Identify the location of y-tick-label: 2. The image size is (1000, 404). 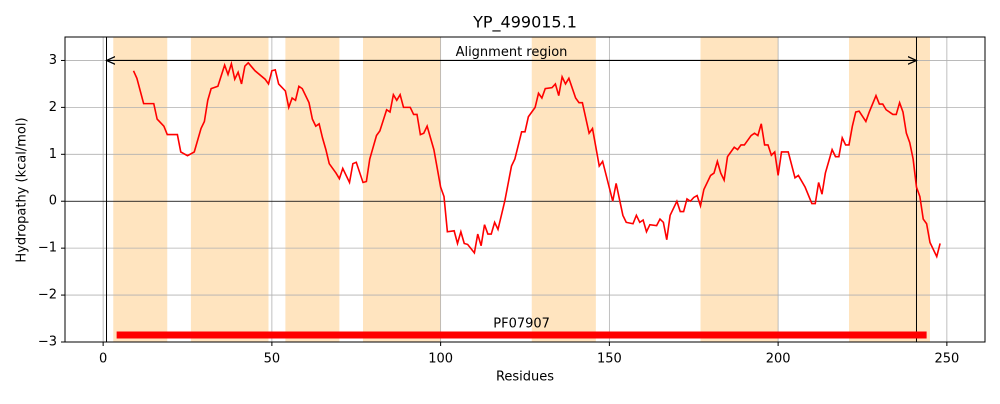
(53, 107).